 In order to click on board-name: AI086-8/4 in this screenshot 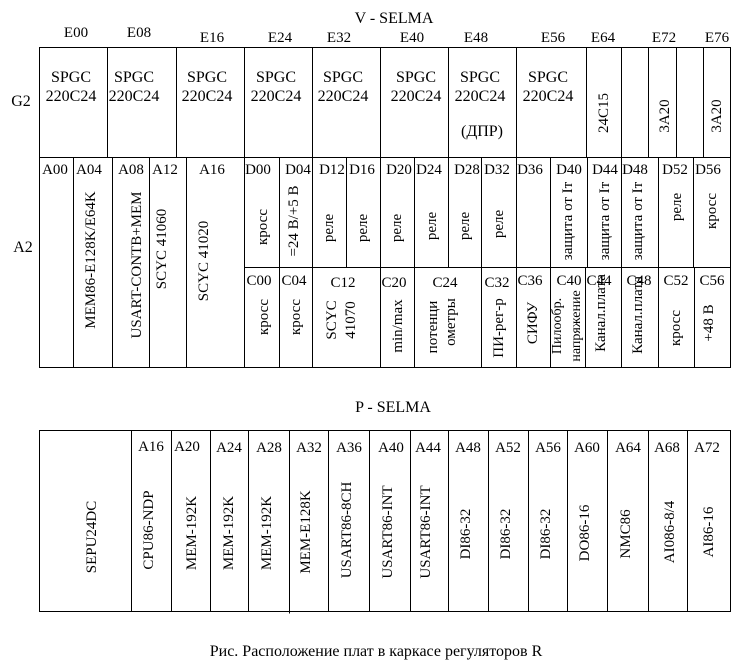, I will do `click(670, 531)`.